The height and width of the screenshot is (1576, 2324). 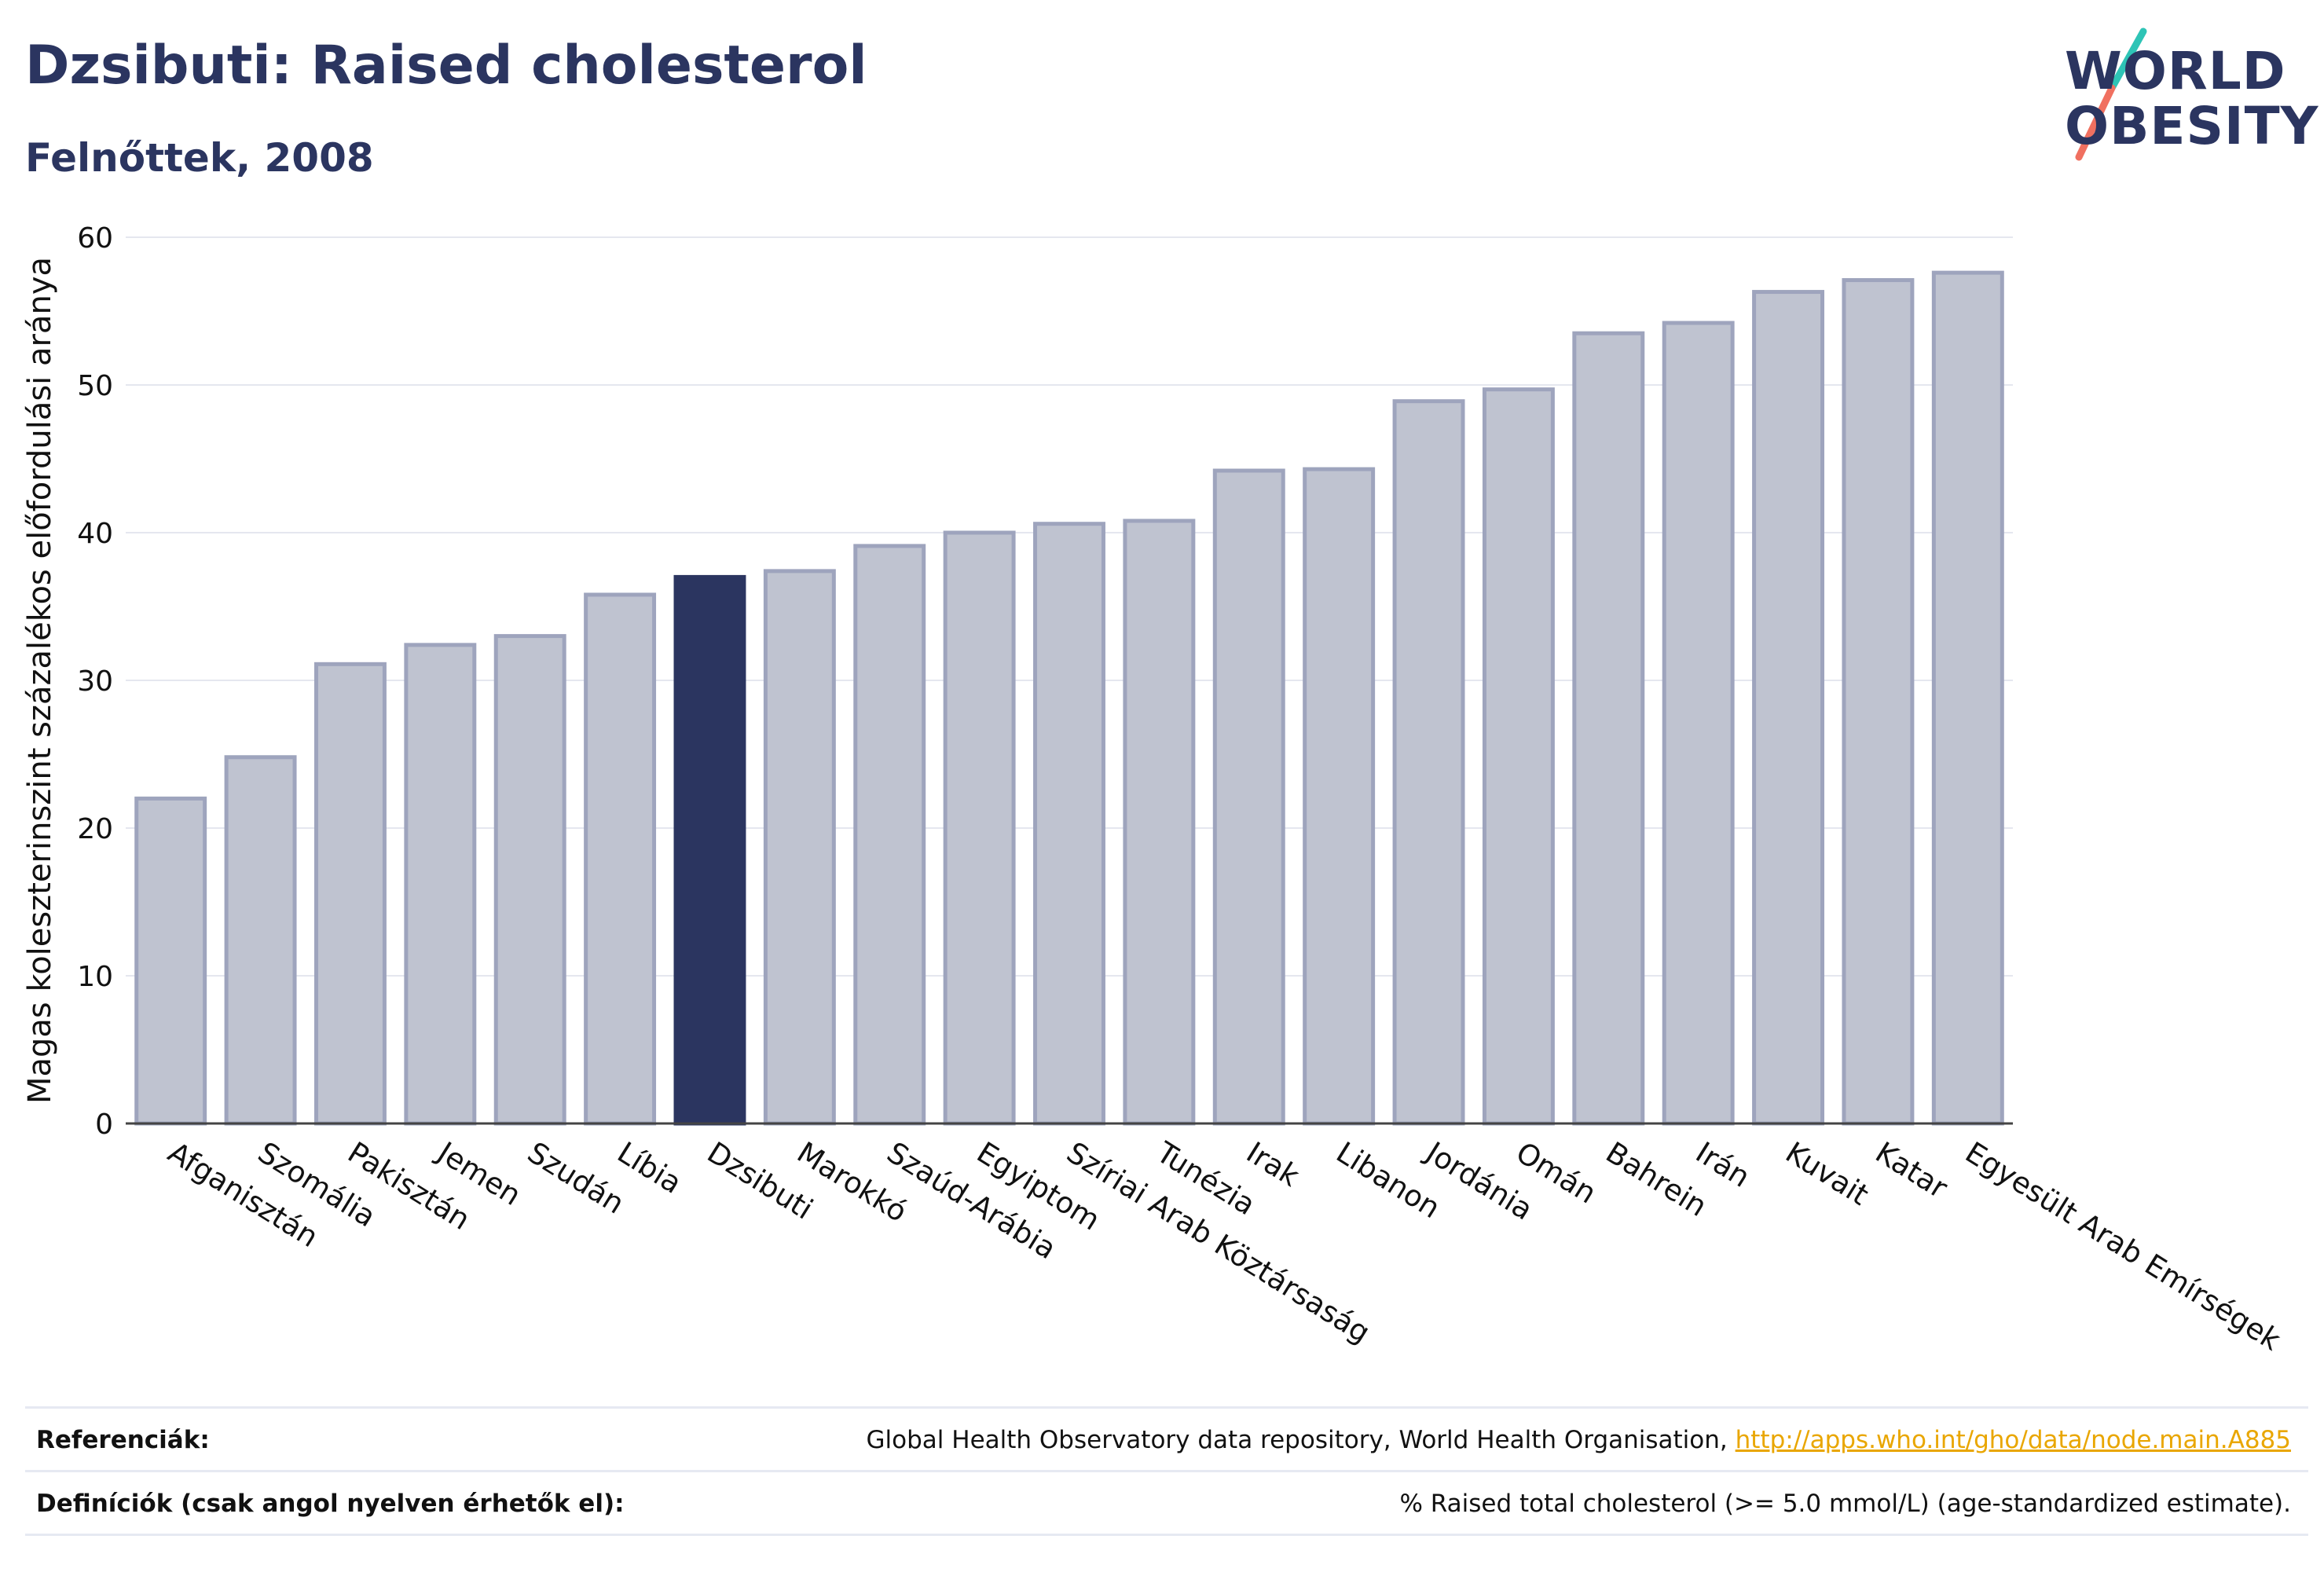 I want to click on x-tick-label: Irán, so click(x=1723, y=1164).